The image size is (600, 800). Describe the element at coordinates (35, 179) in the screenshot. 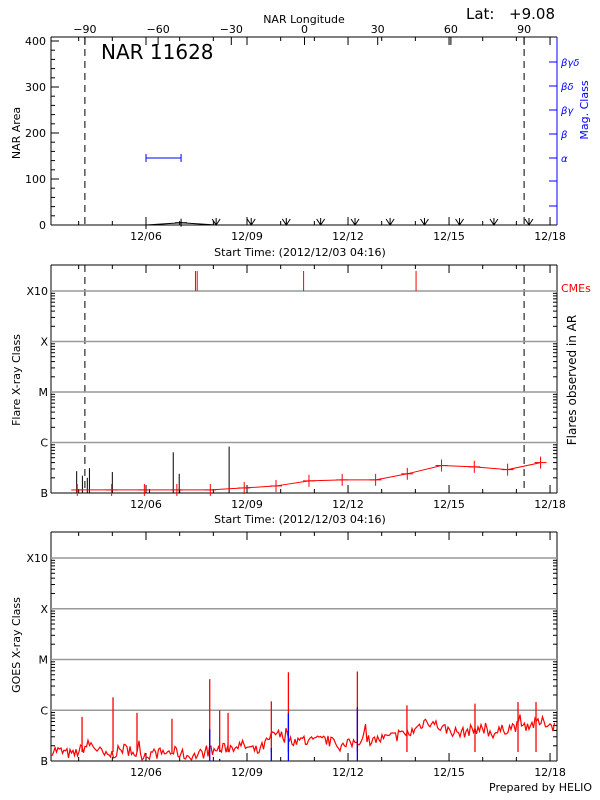

I see `area-y-tick-label: 100` at that location.